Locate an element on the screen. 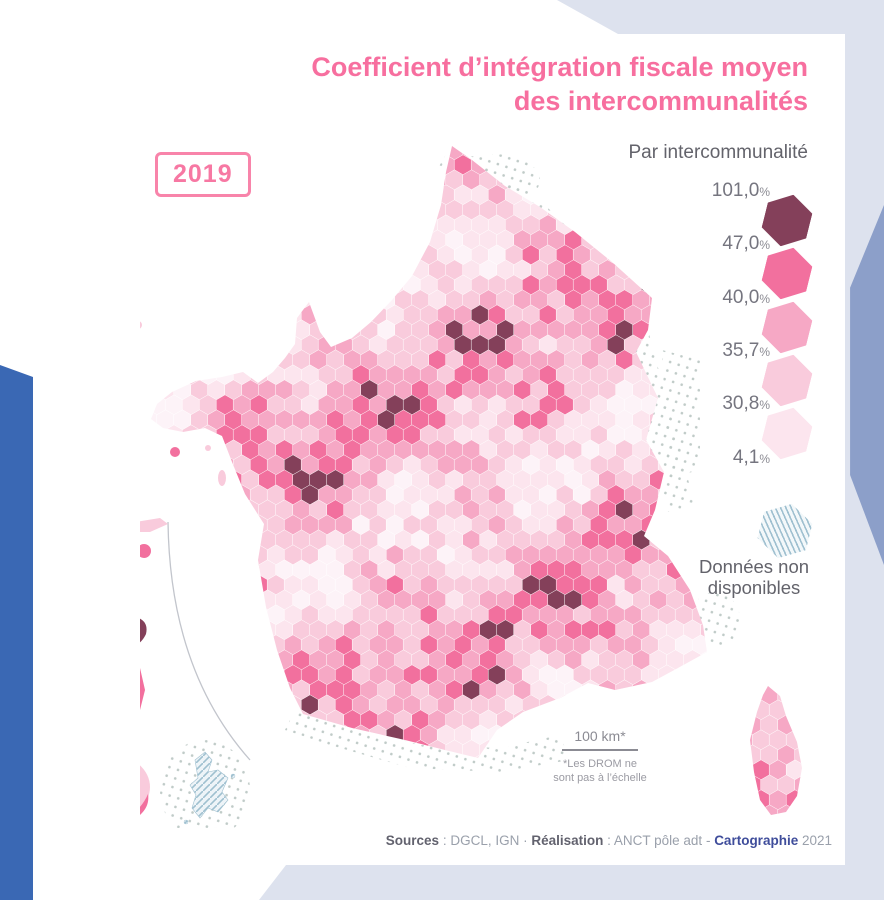 Image resolution: width=884 pixels, height=900 pixels. year-label: 2019 is located at coordinates (203, 174).